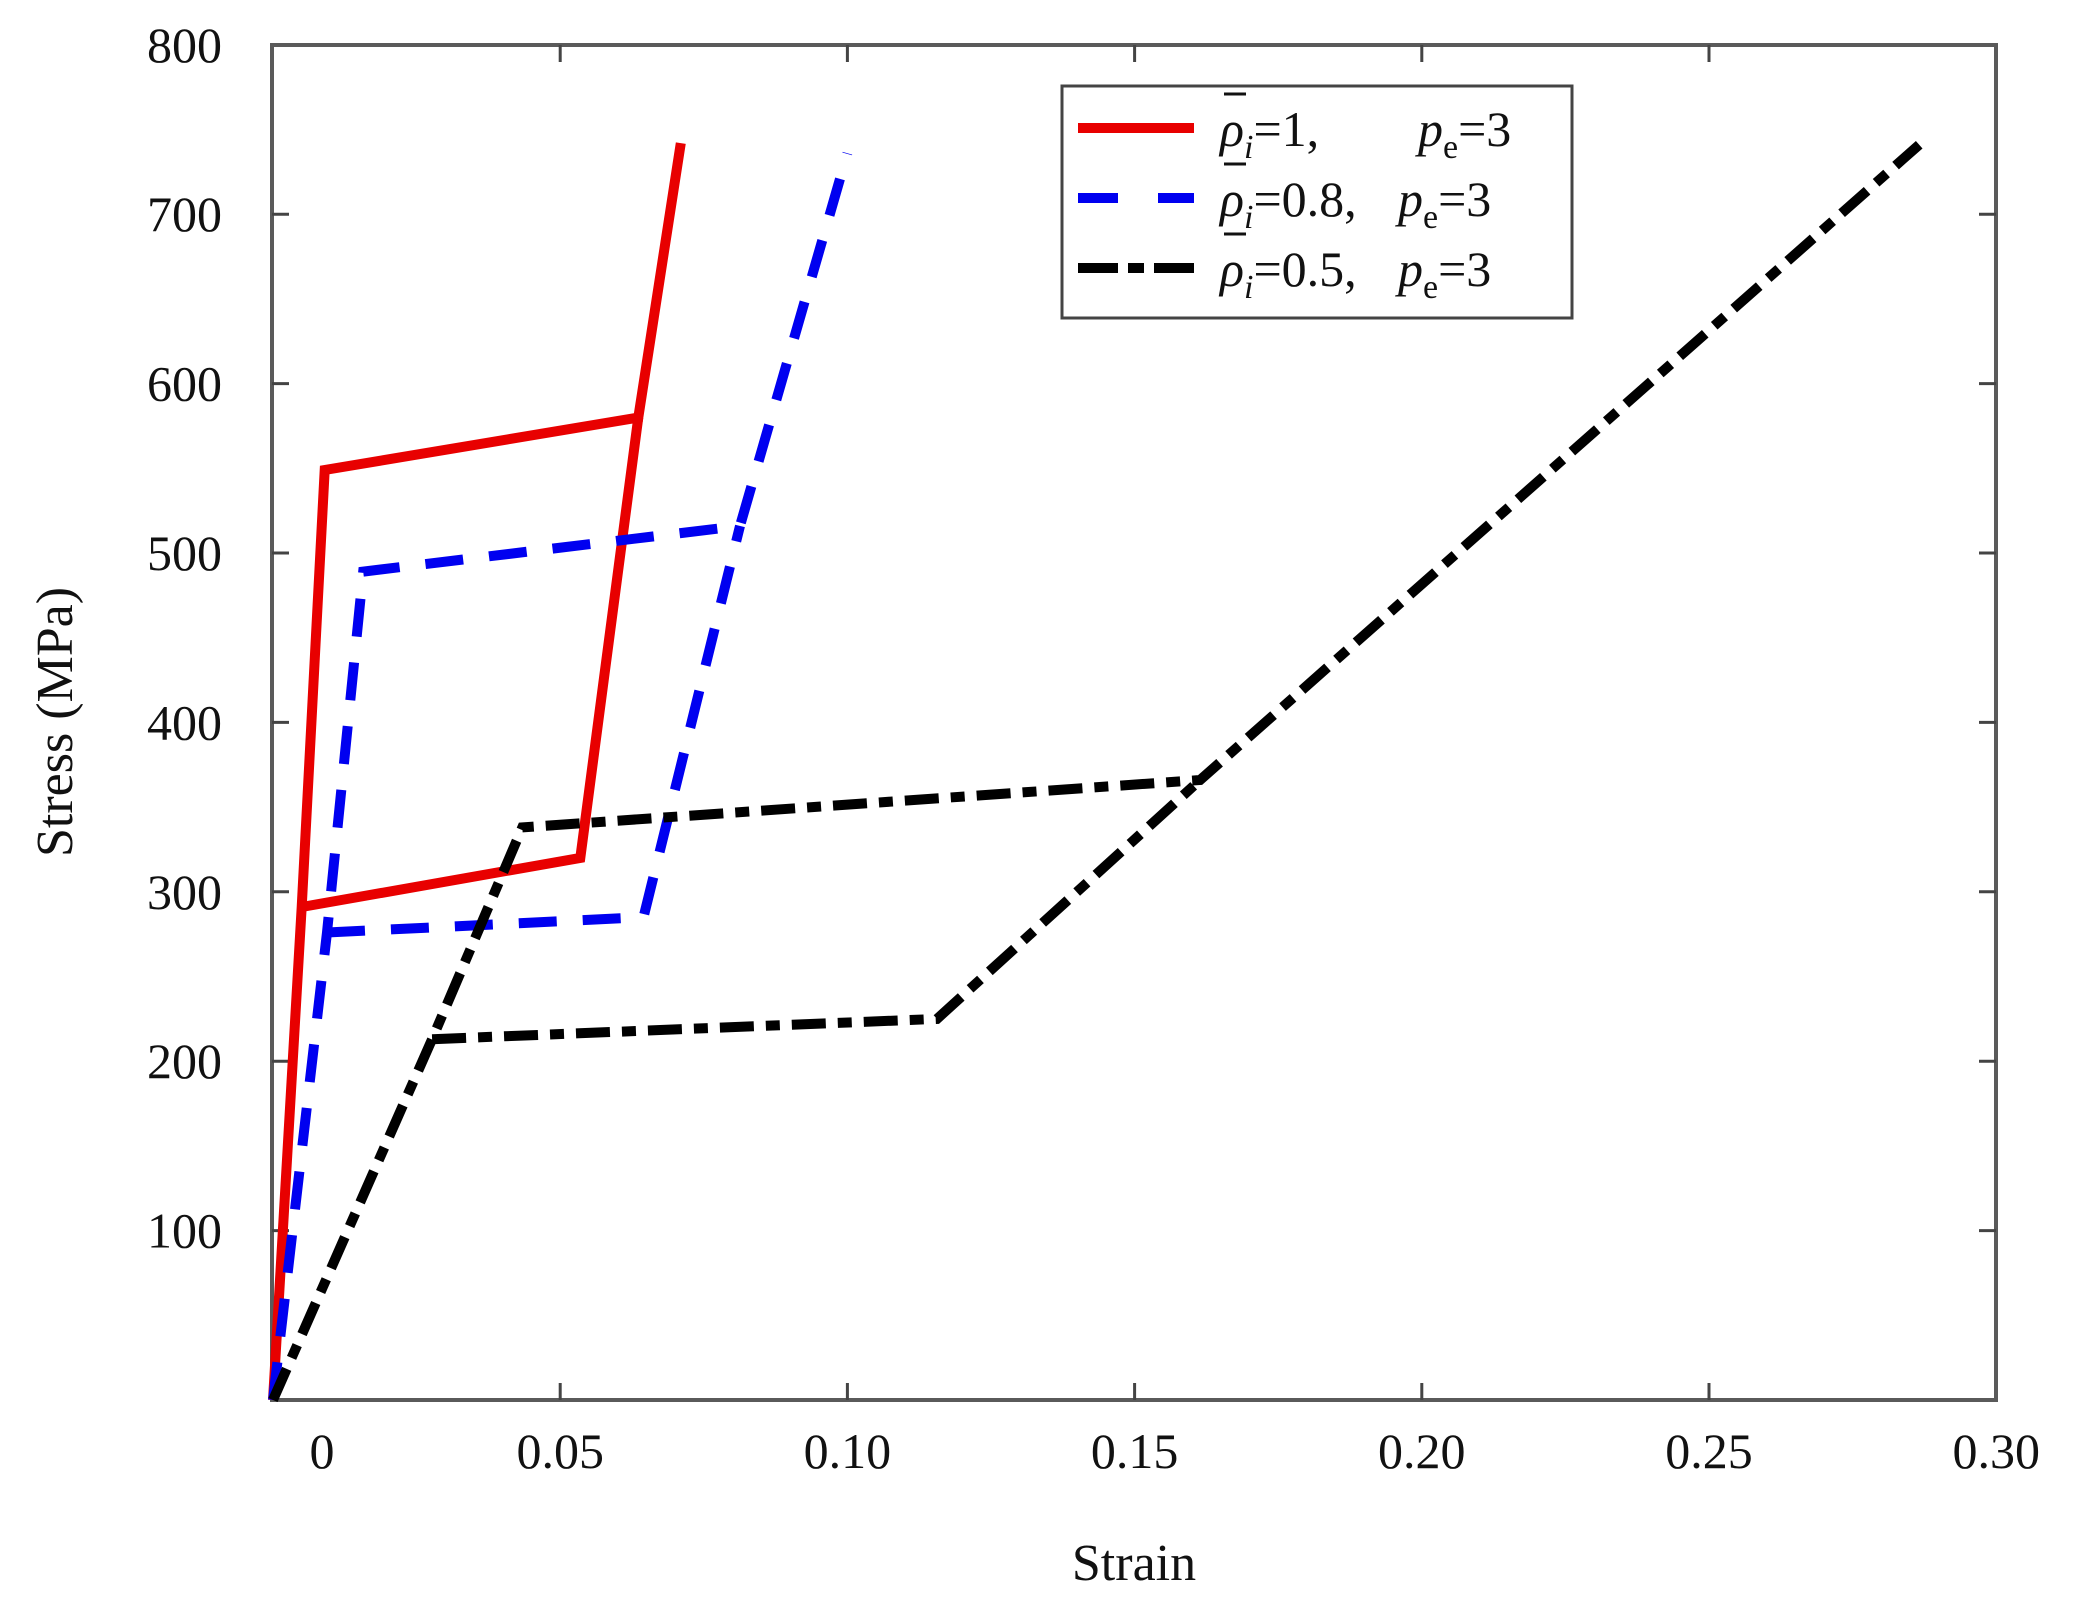 This screenshot has width=2088, height=1597. I want to click on x-tick-label: 0.25, so click(1709, 1451).